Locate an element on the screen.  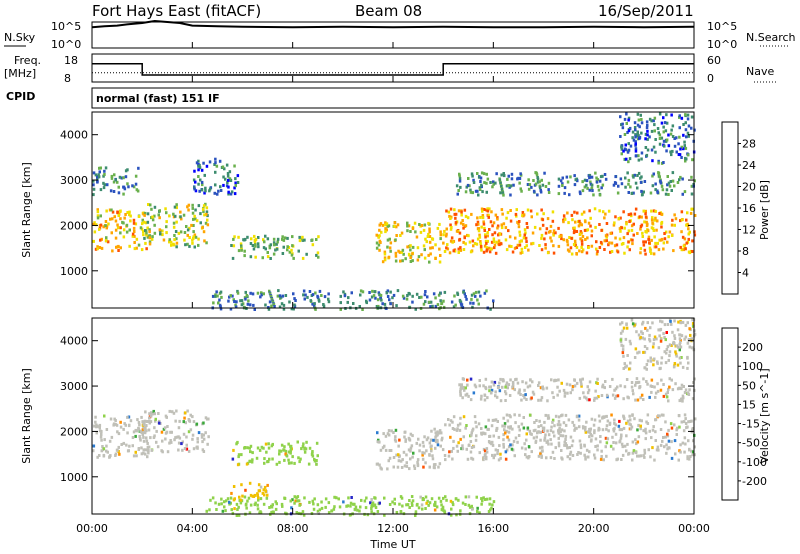
velocity-y-label: Slant Range [km] is located at coordinates (26, 416).